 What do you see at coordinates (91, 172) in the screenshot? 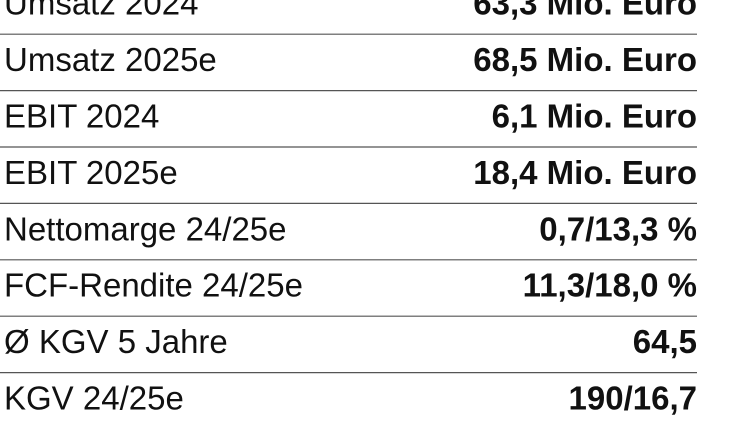
I see `row-label: EBIT 2025e` at bounding box center [91, 172].